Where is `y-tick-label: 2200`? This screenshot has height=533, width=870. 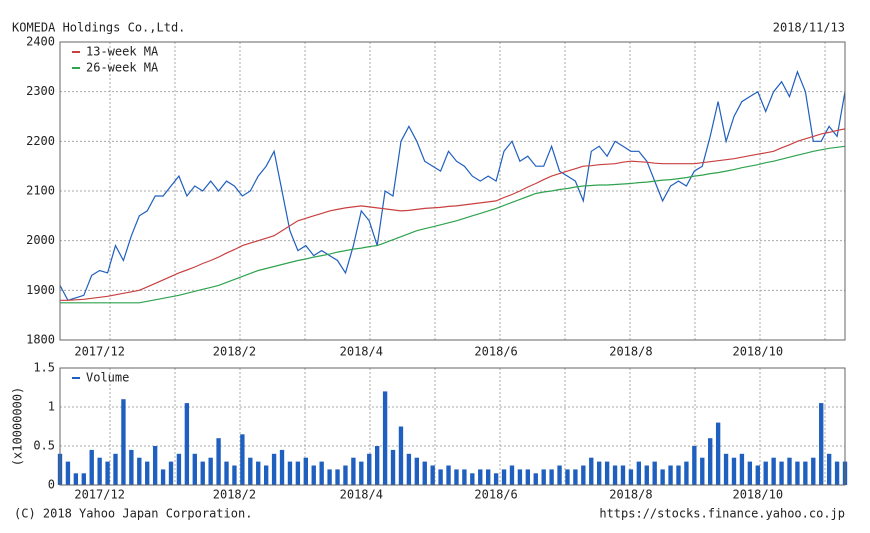 y-tick-label: 2200 is located at coordinates (40, 141).